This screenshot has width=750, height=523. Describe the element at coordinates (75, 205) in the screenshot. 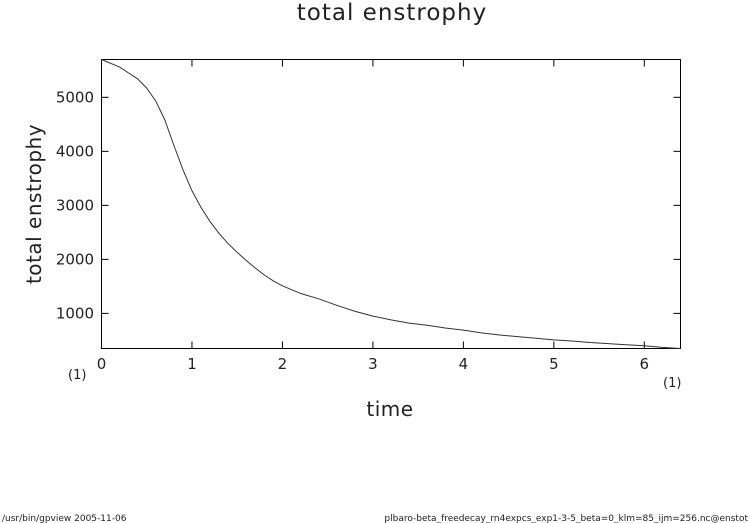

I see `y-tick-label: 3000` at that location.